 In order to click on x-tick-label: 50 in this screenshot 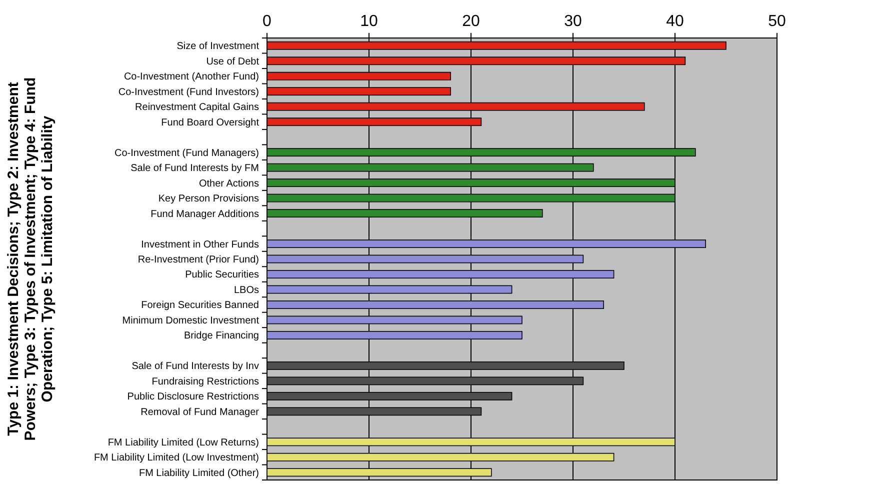, I will do `click(777, 21)`.